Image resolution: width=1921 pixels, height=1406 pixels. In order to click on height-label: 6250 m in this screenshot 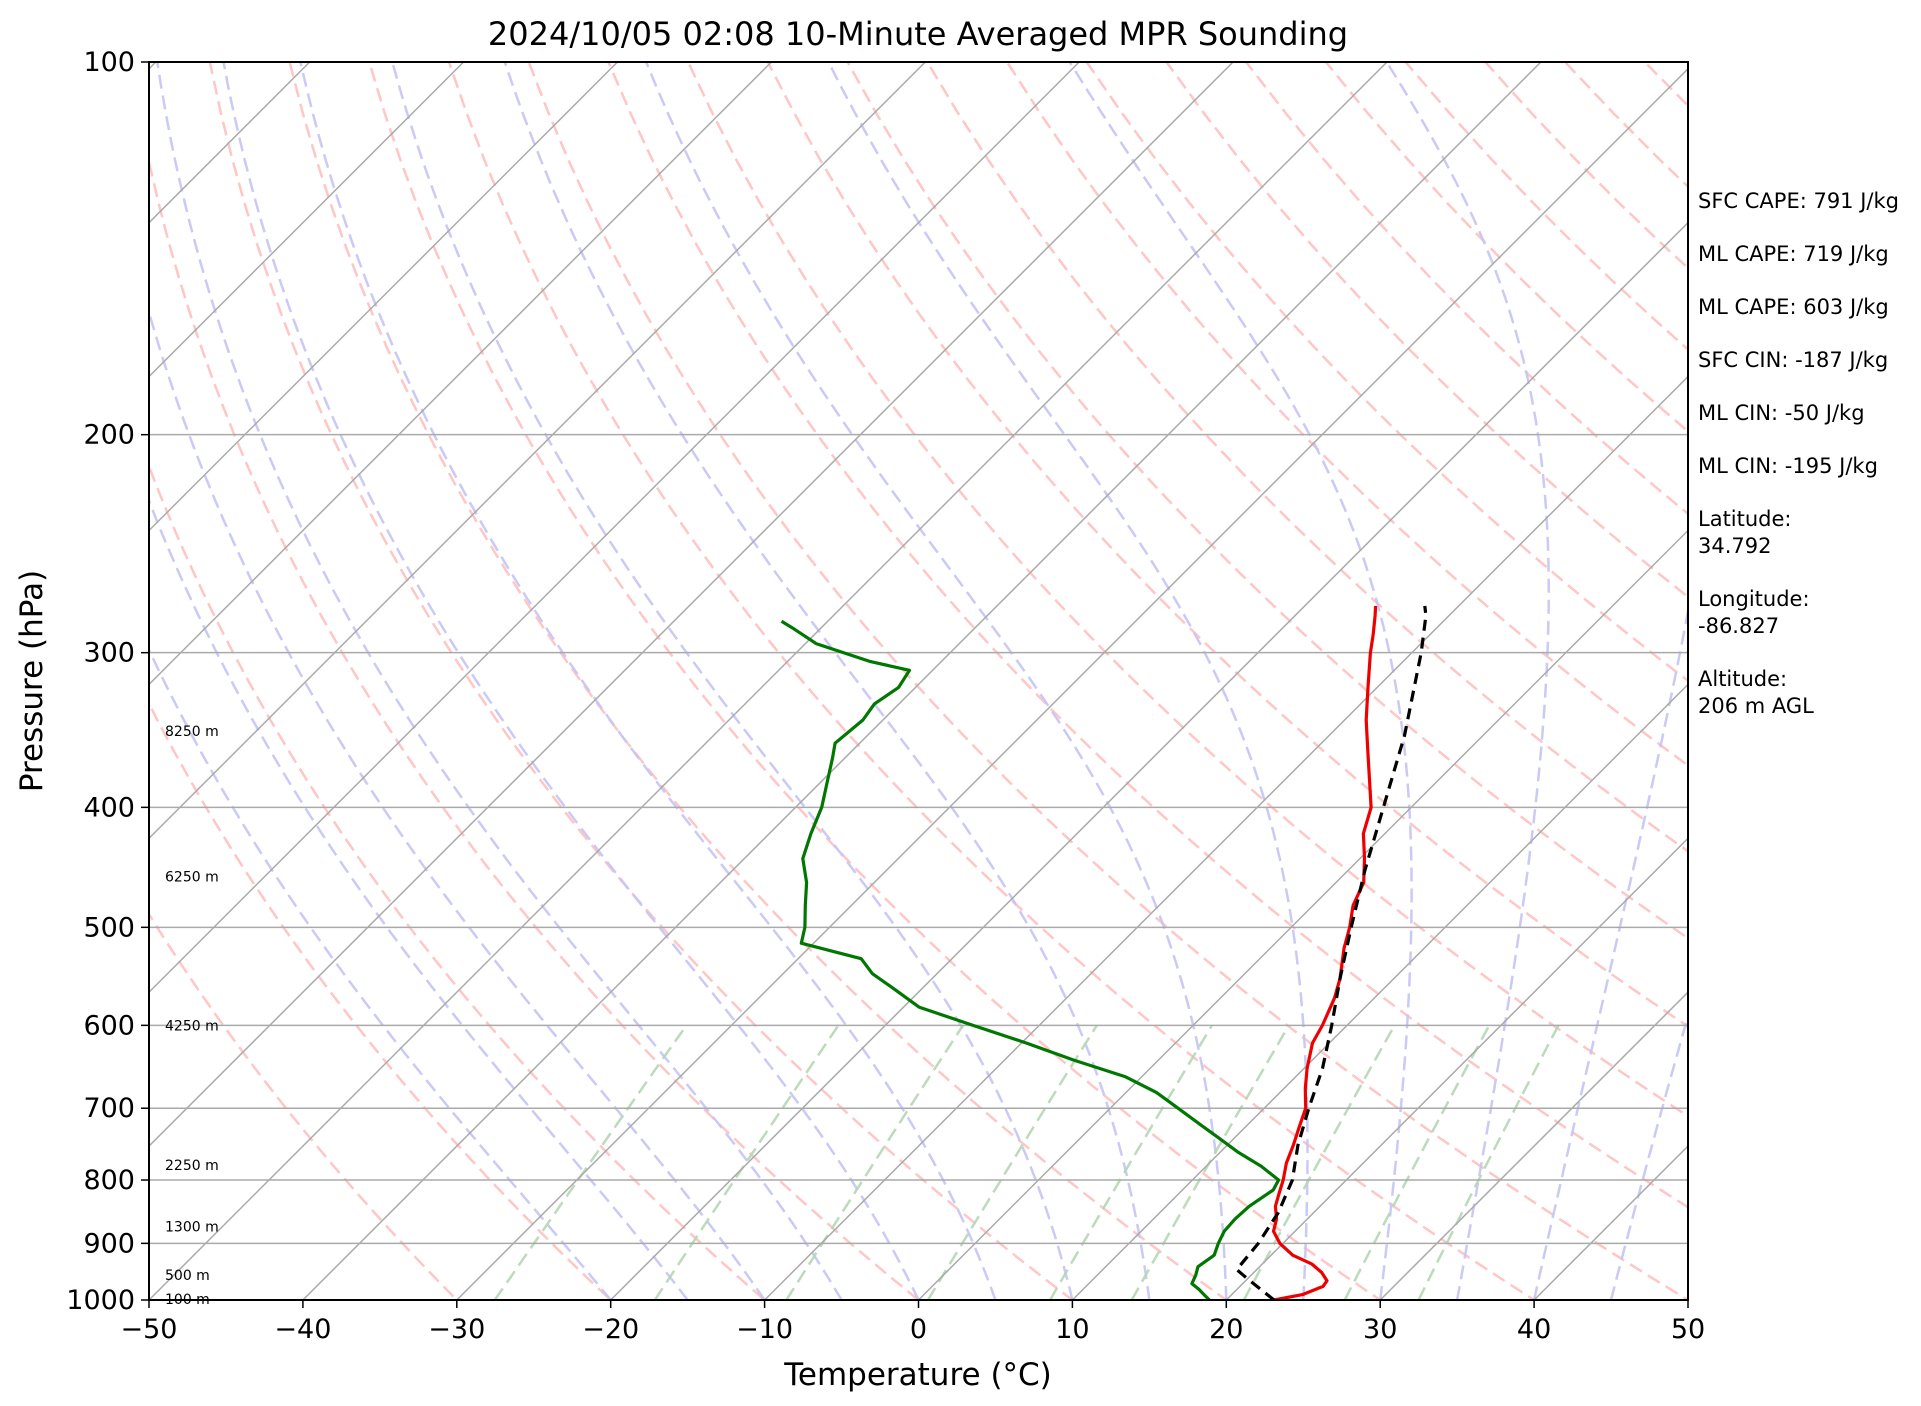, I will do `click(192, 878)`.